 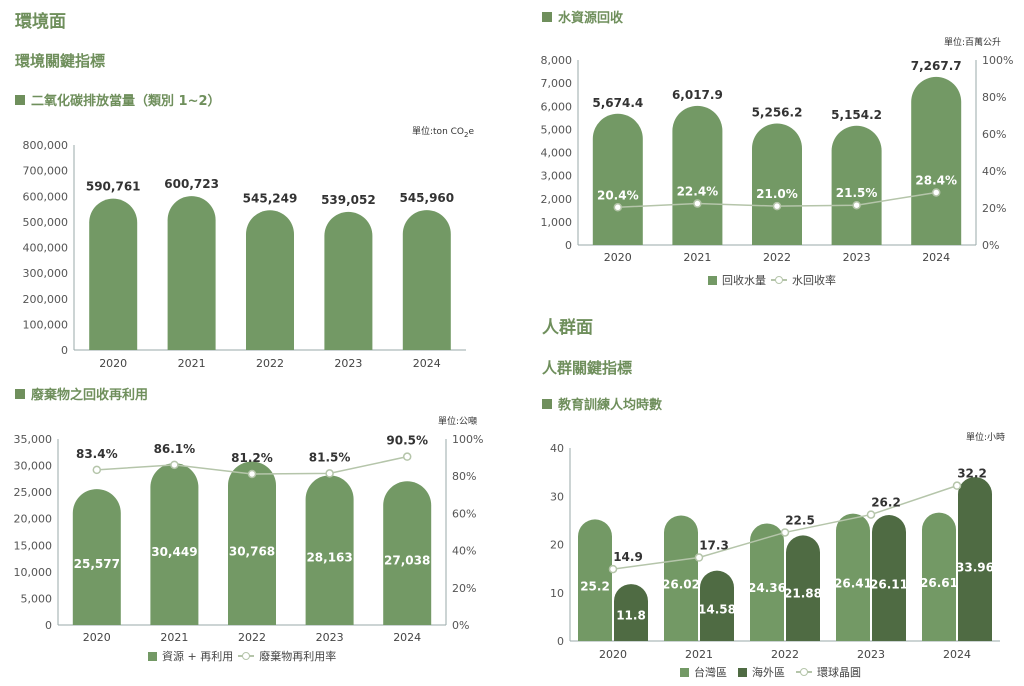 What do you see at coordinates (48, 625) in the screenshot?
I see `waste-ytick-label: 0` at bounding box center [48, 625].